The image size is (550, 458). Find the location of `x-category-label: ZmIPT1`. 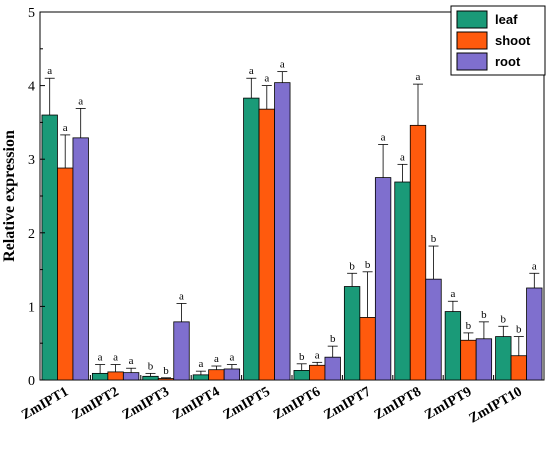

x-category-label: ZmIPT1 is located at coordinates (45, 403).